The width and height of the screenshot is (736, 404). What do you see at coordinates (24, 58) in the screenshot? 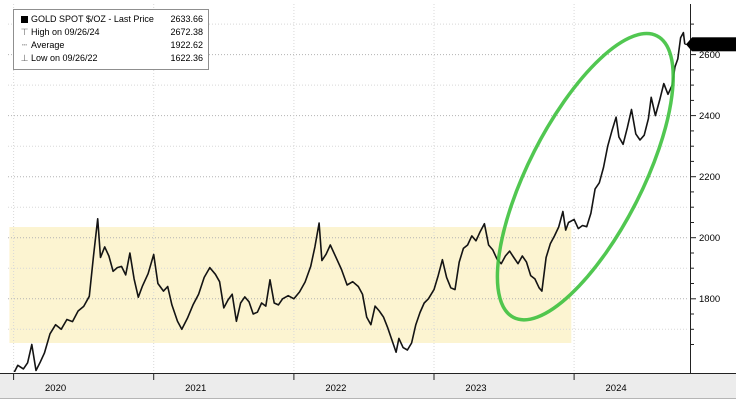
I see `low-marker-icon: ⊥` at bounding box center [24, 58].